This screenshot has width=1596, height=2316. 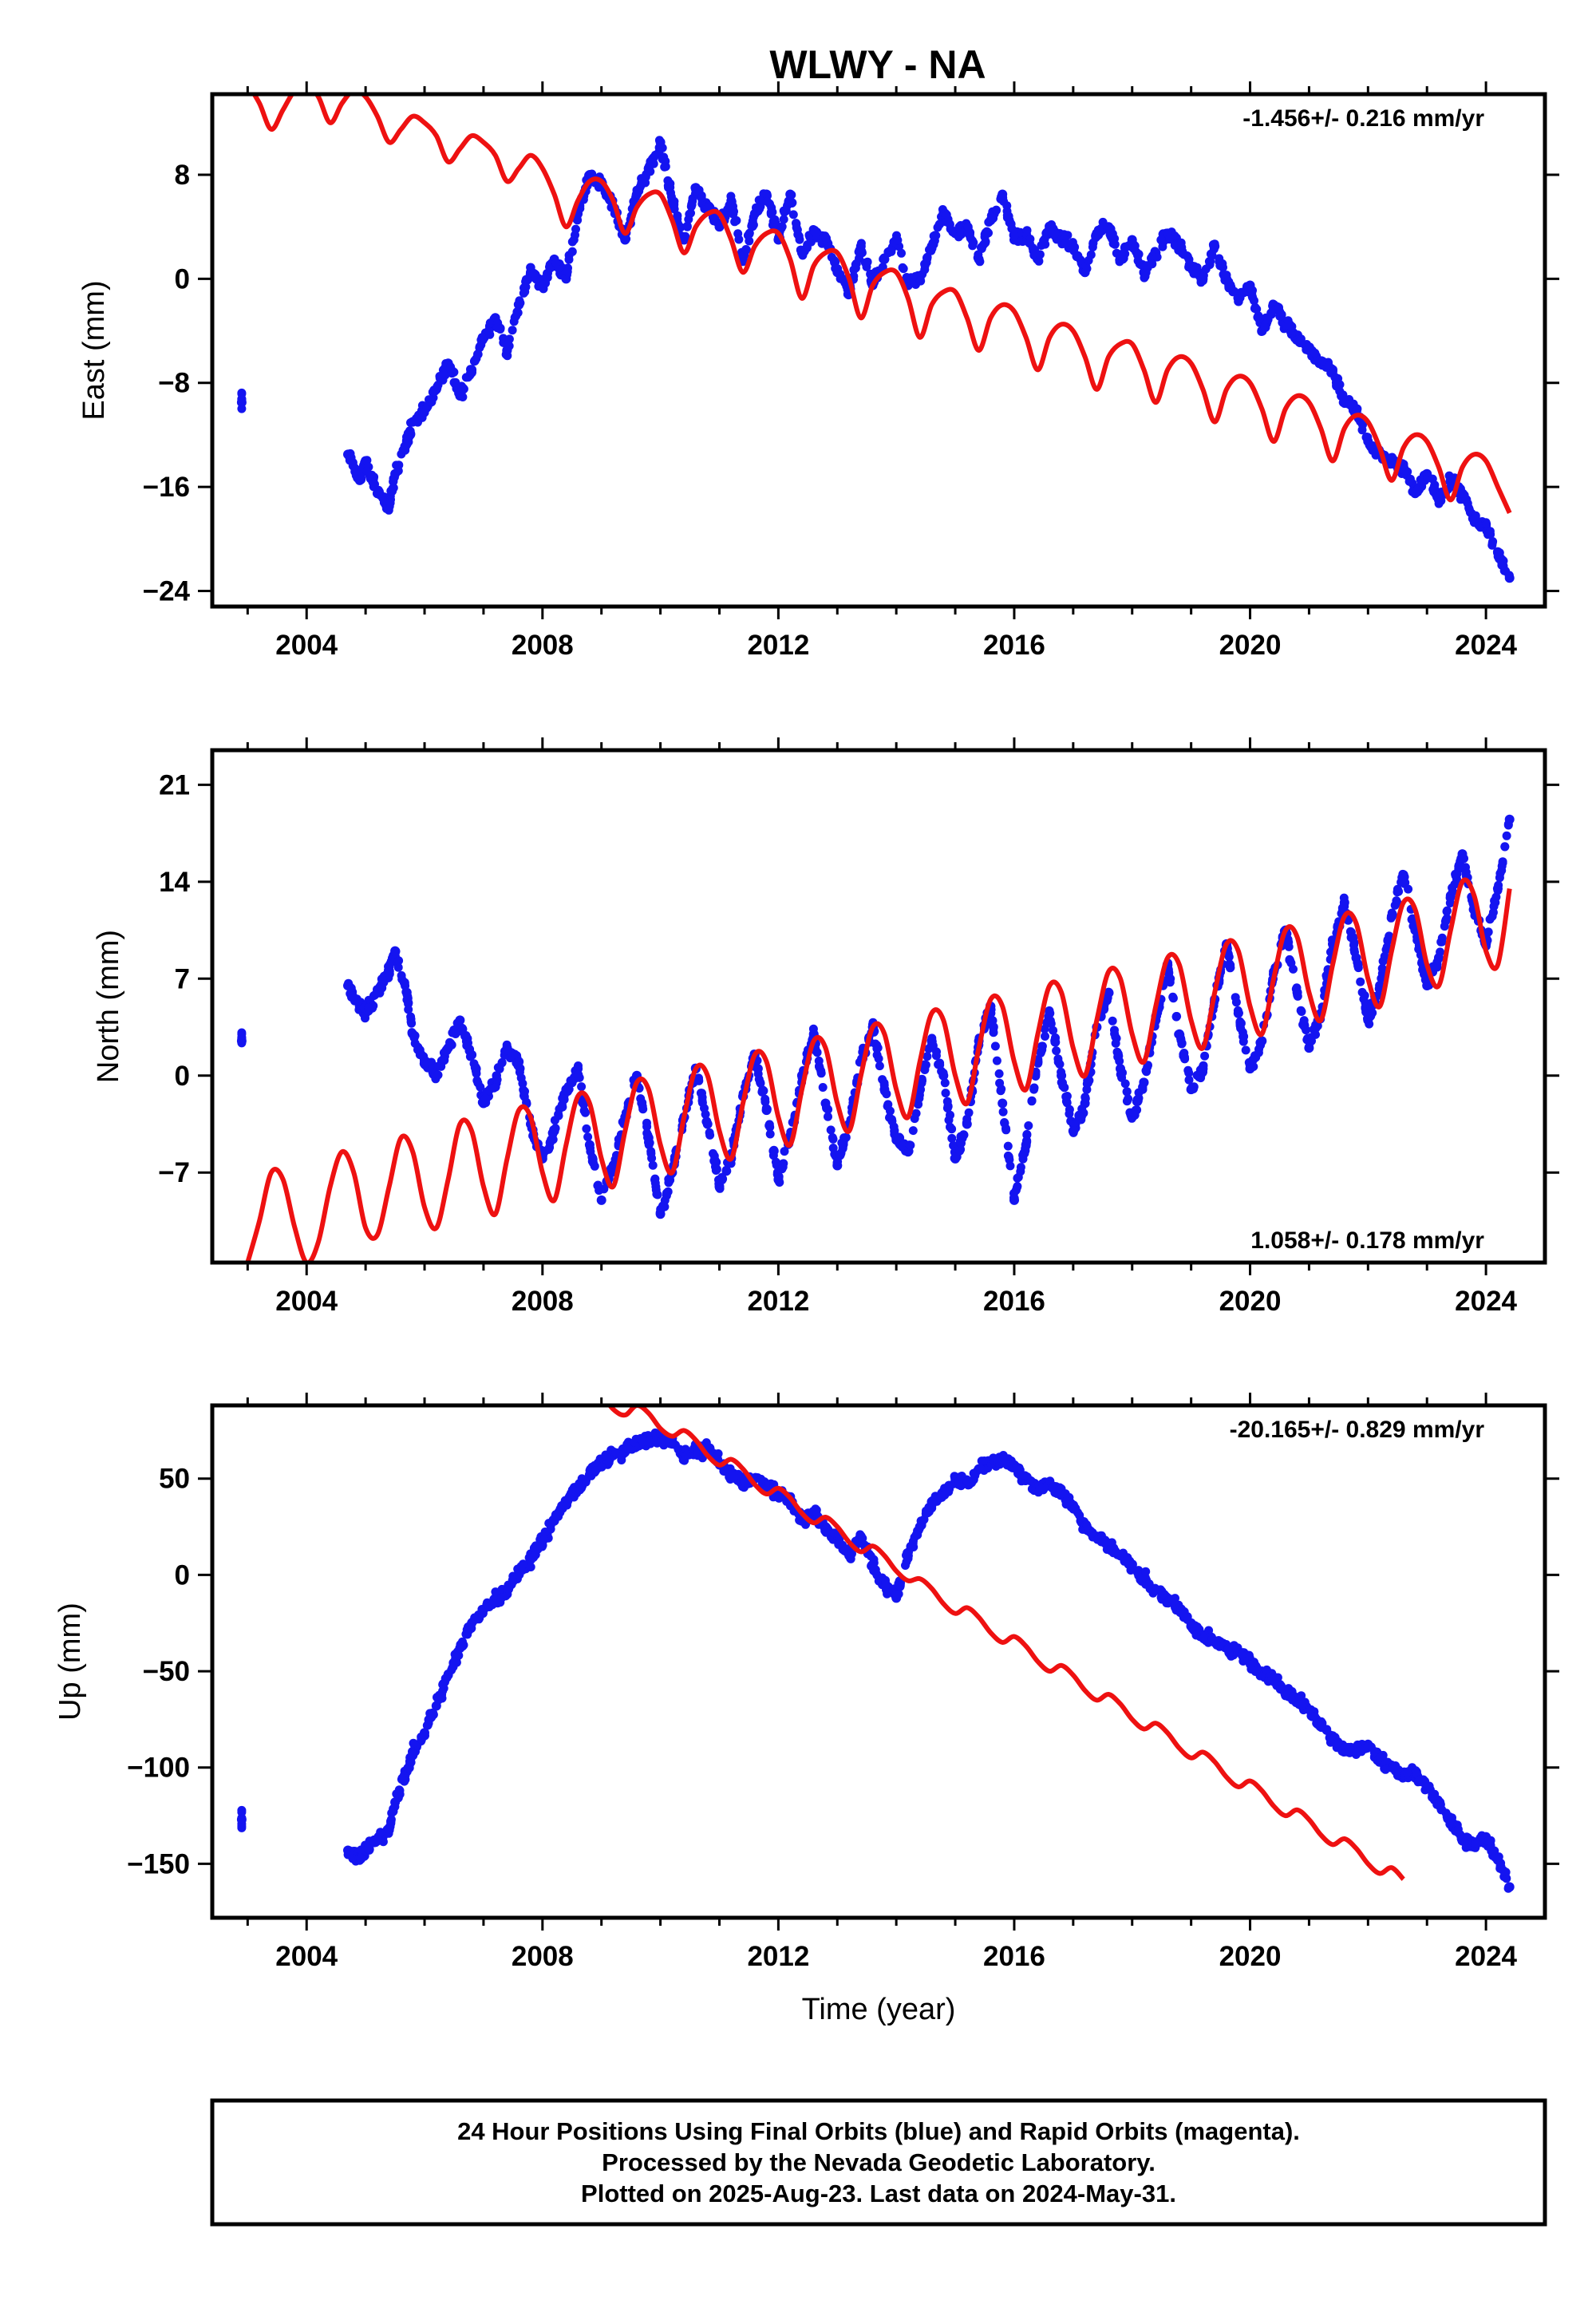 What do you see at coordinates (1357, 1430) in the screenshot?
I see `up-rate-label: -20.165+/- 0.829 mm/yr` at bounding box center [1357, 1430].